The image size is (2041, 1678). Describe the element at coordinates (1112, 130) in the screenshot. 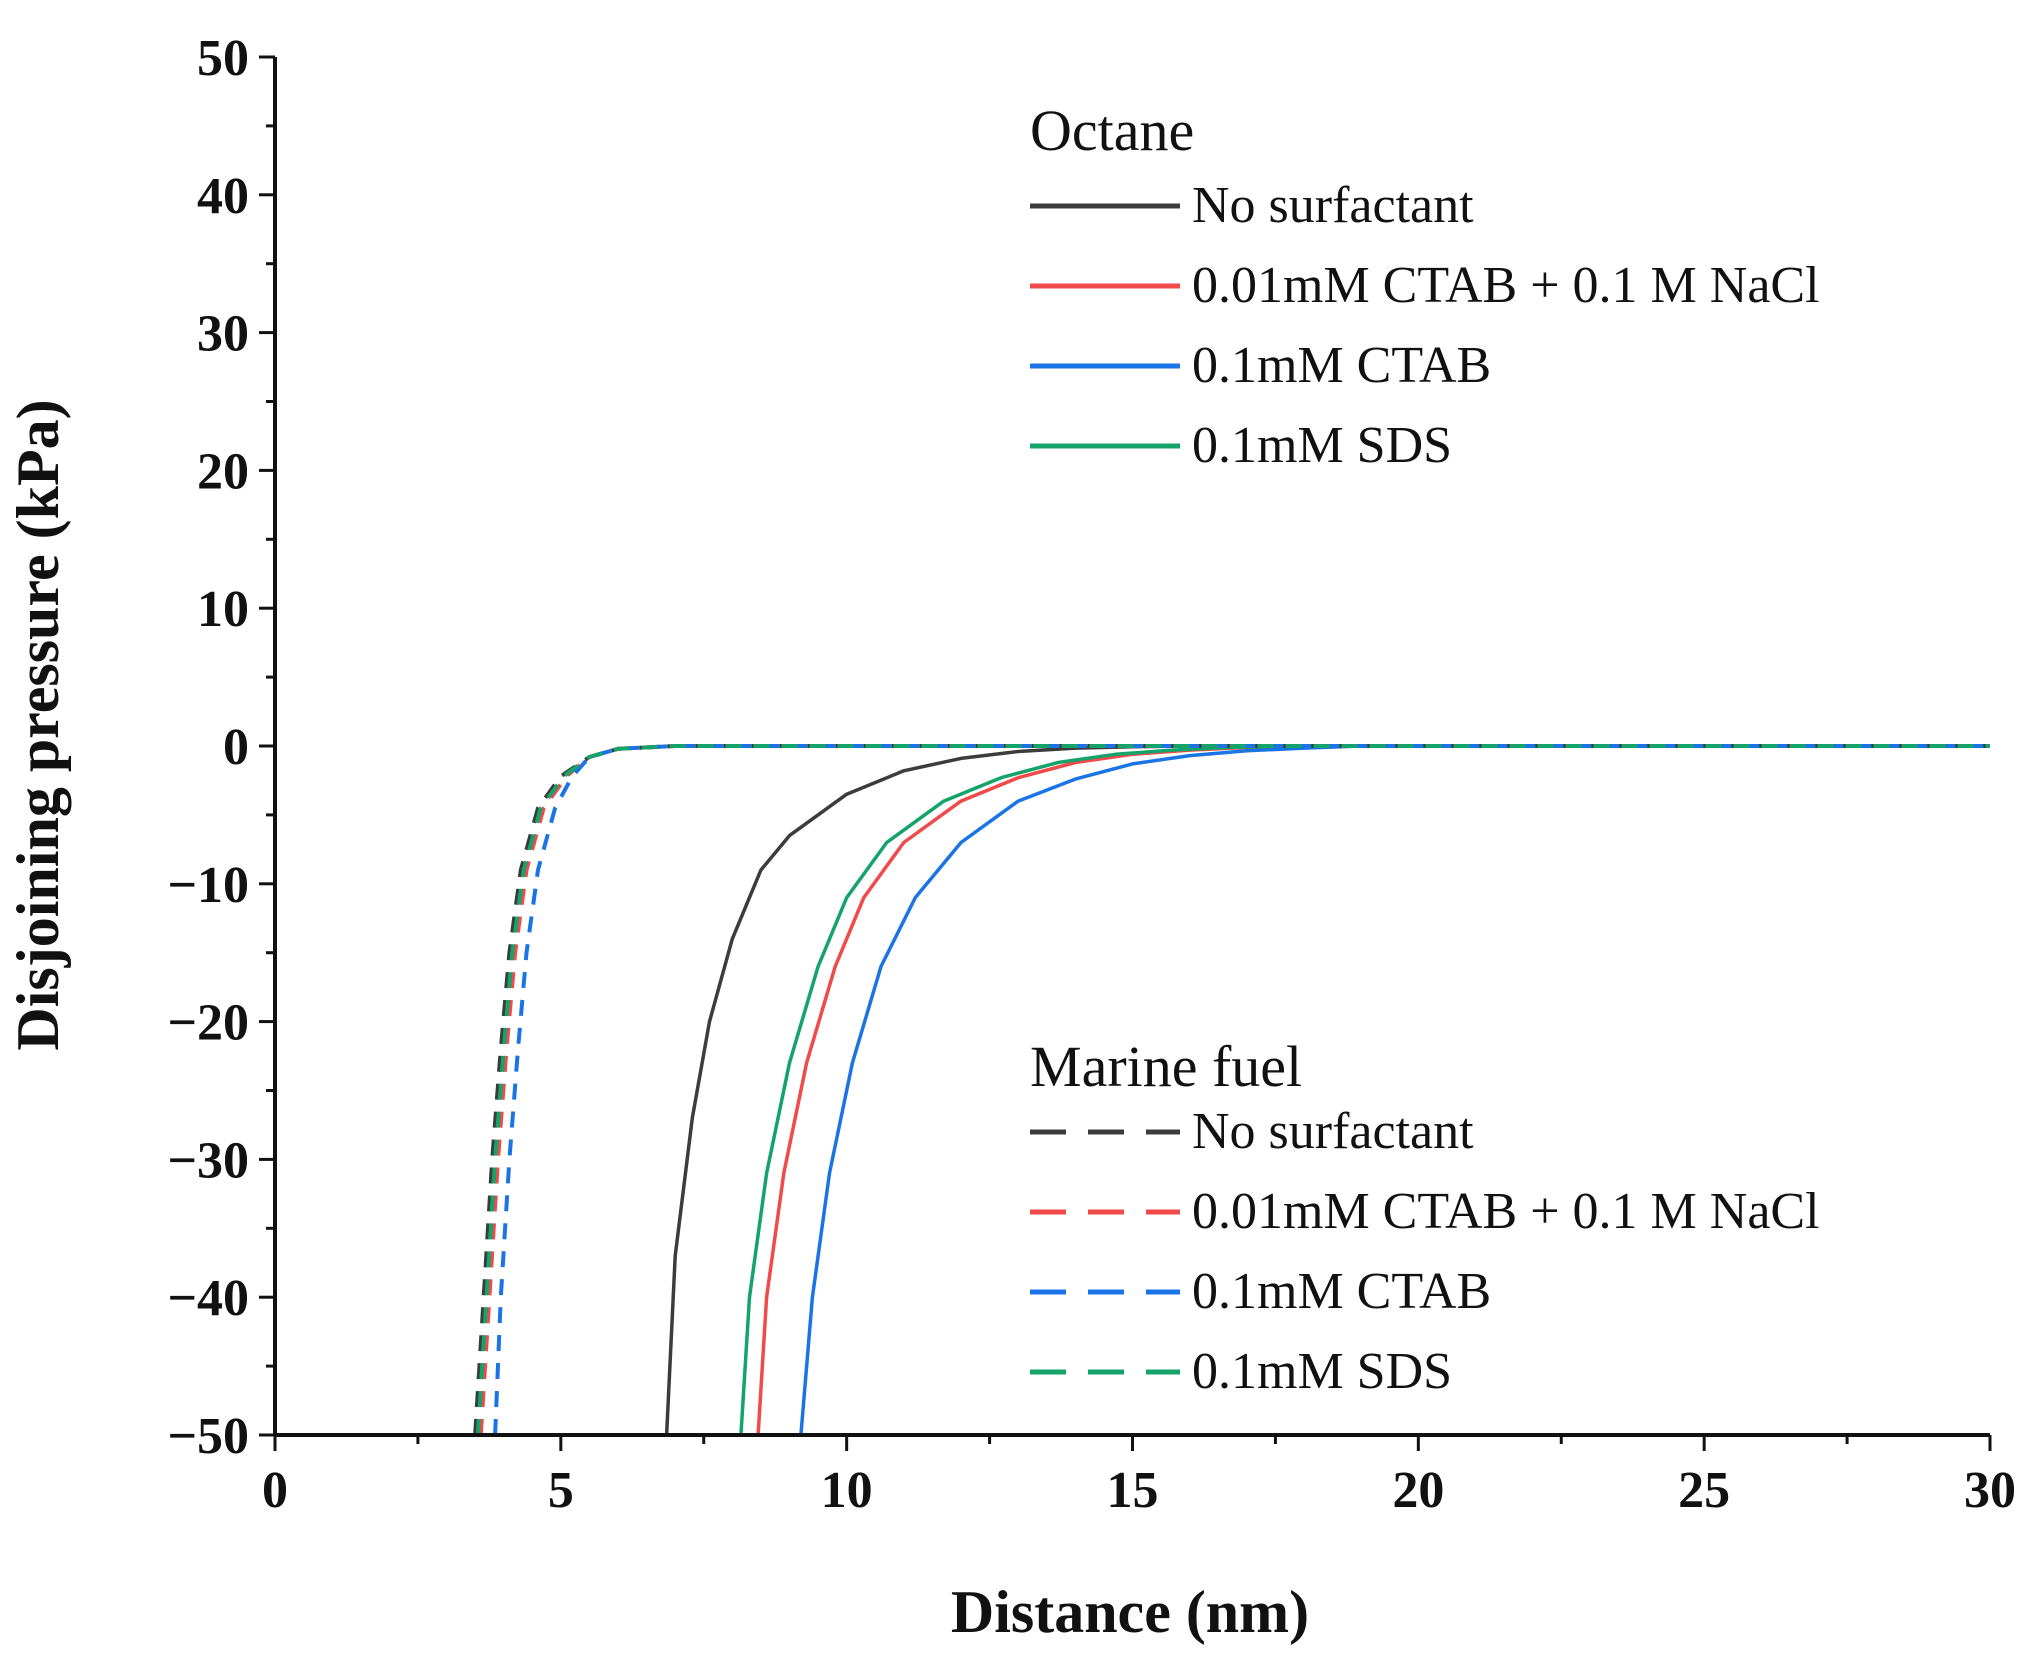

I see `legend-group-title: Octane` at that location.